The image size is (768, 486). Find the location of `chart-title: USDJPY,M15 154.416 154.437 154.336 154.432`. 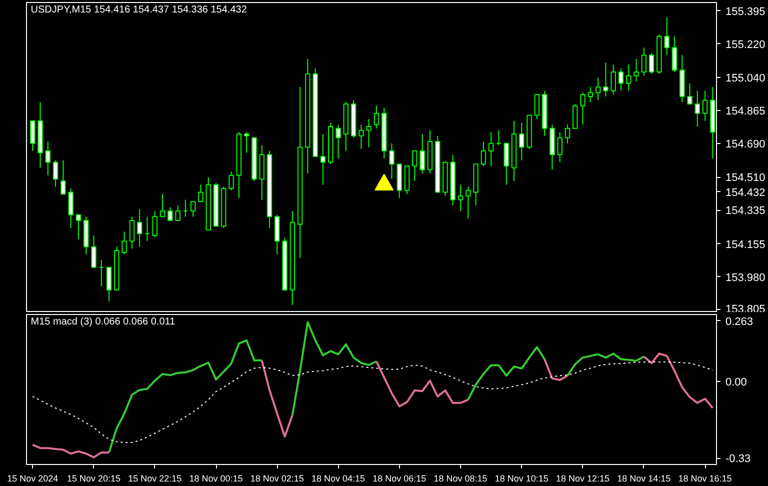

chart-title: USDJPY,M15 154.416 154.437 154.336 154.432 is located at coordinates (139, 10).